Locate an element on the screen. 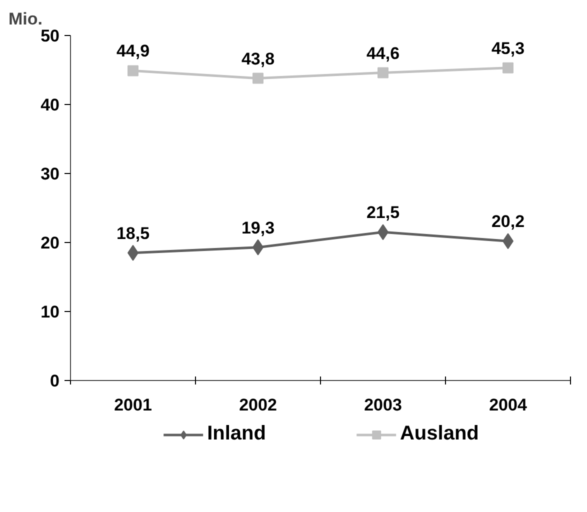 This screenshot has width=587, height=512. x-tick-label: 2001 is located at coordinates (133, 405).